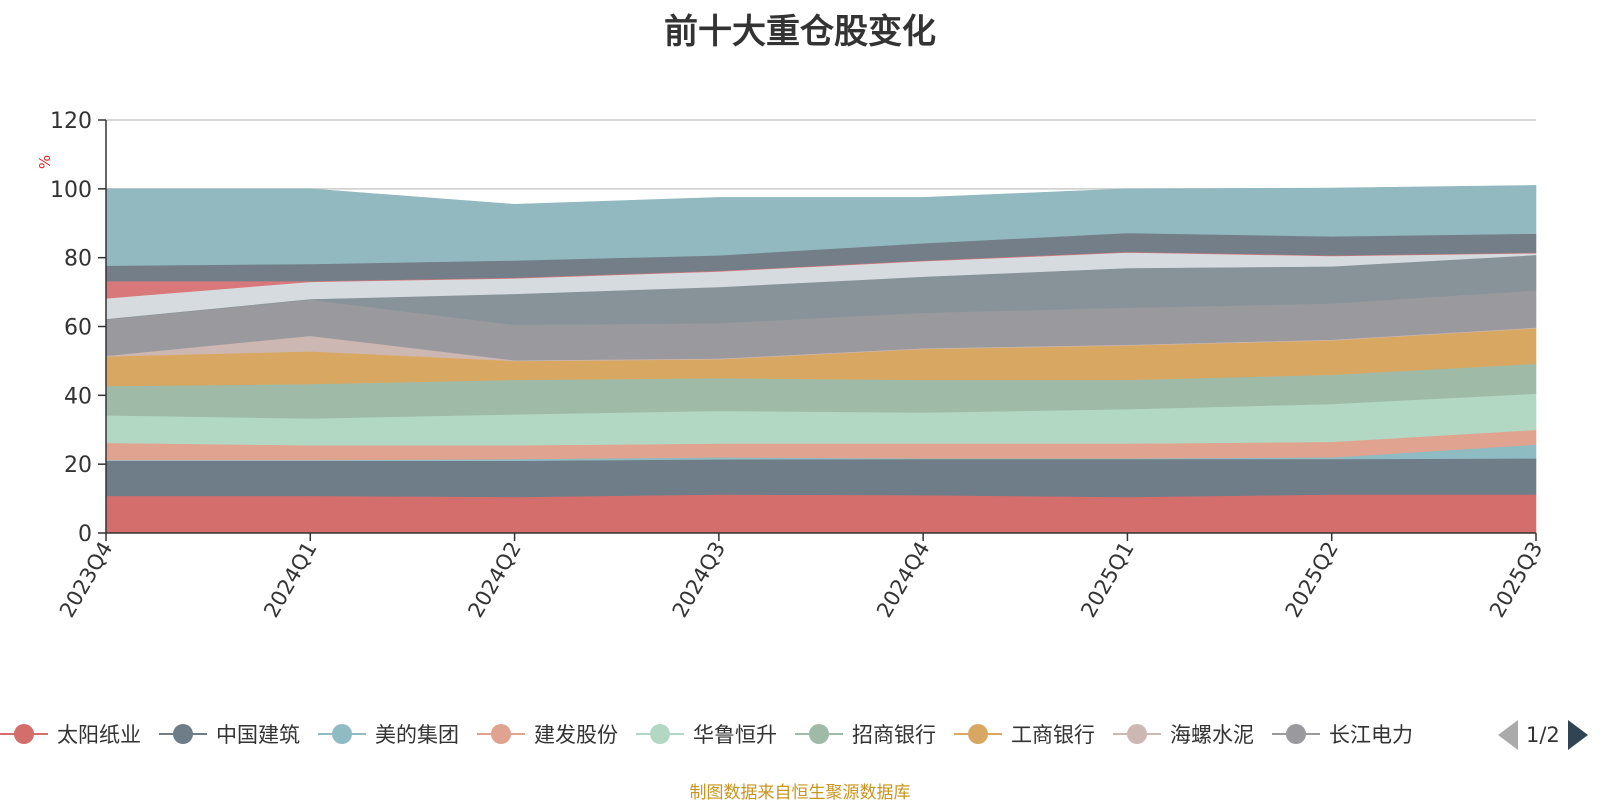  What do you see at coordinates (417, 735) in the screenshot?
I see `legend-label: 美的集团` at bounding box center [417, 735].